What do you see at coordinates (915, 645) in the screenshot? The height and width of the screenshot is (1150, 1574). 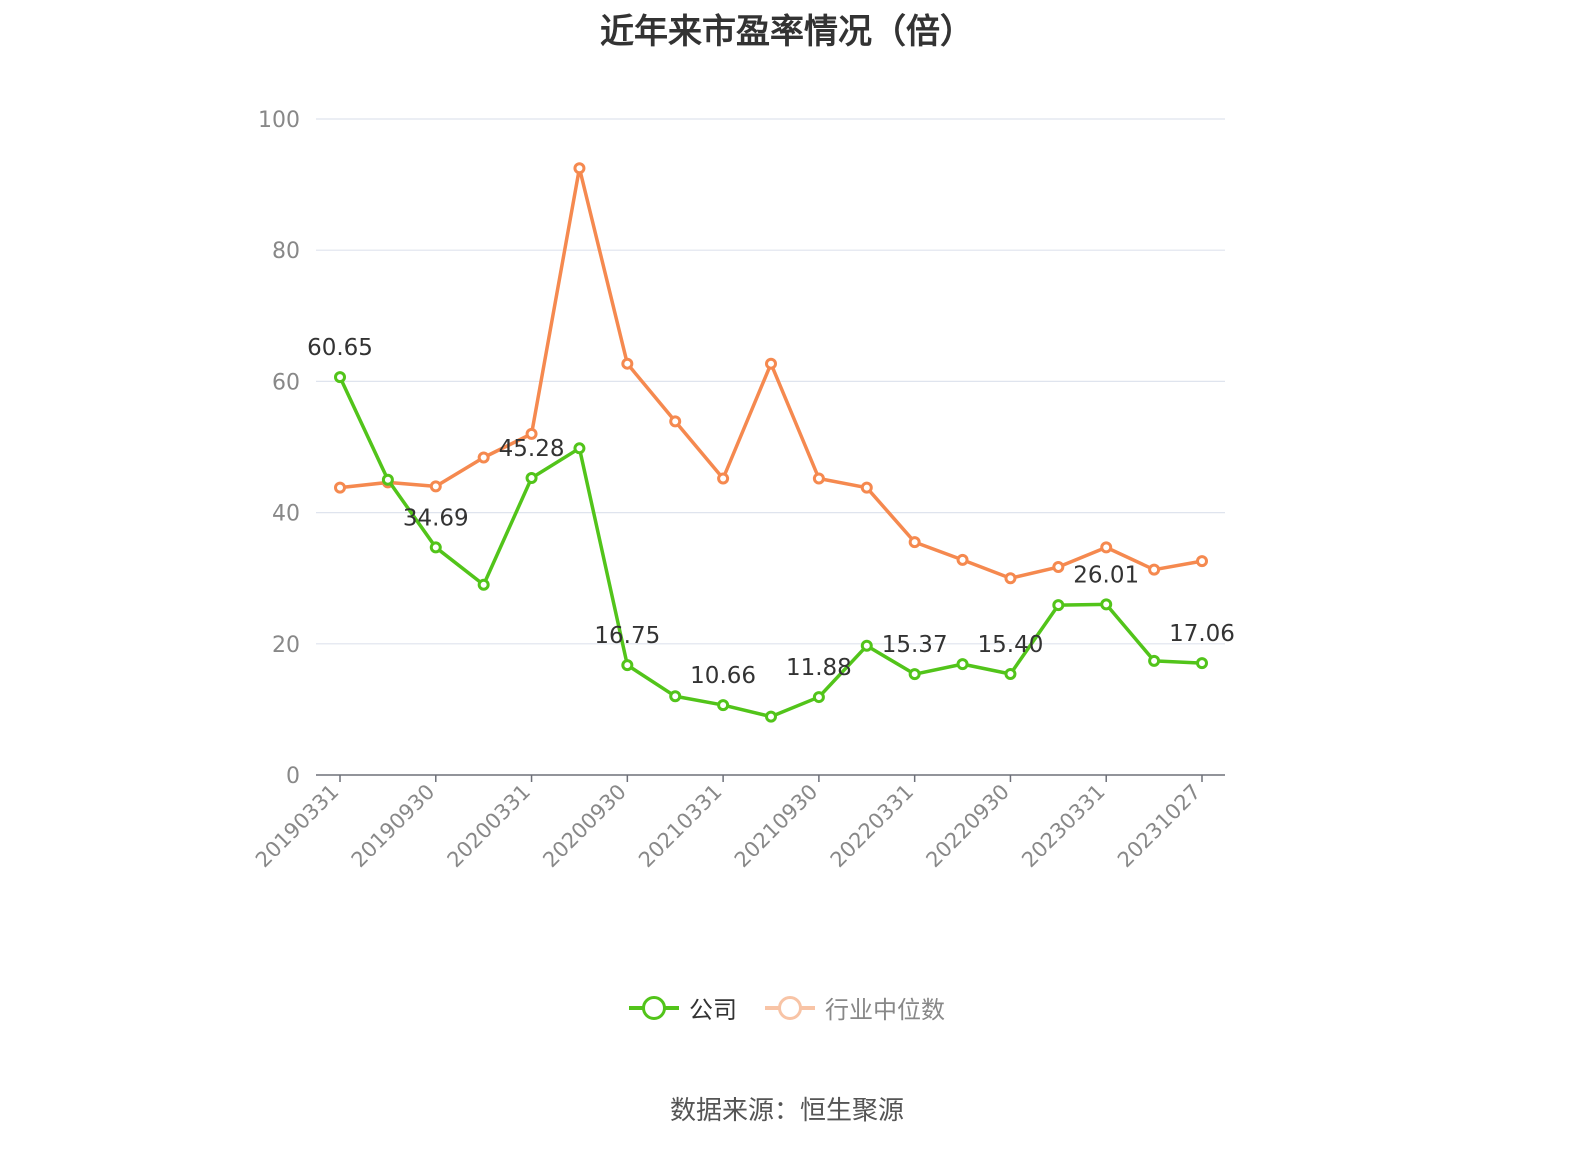 I see `data-label: 15.37` at bounding box center [915, 645].